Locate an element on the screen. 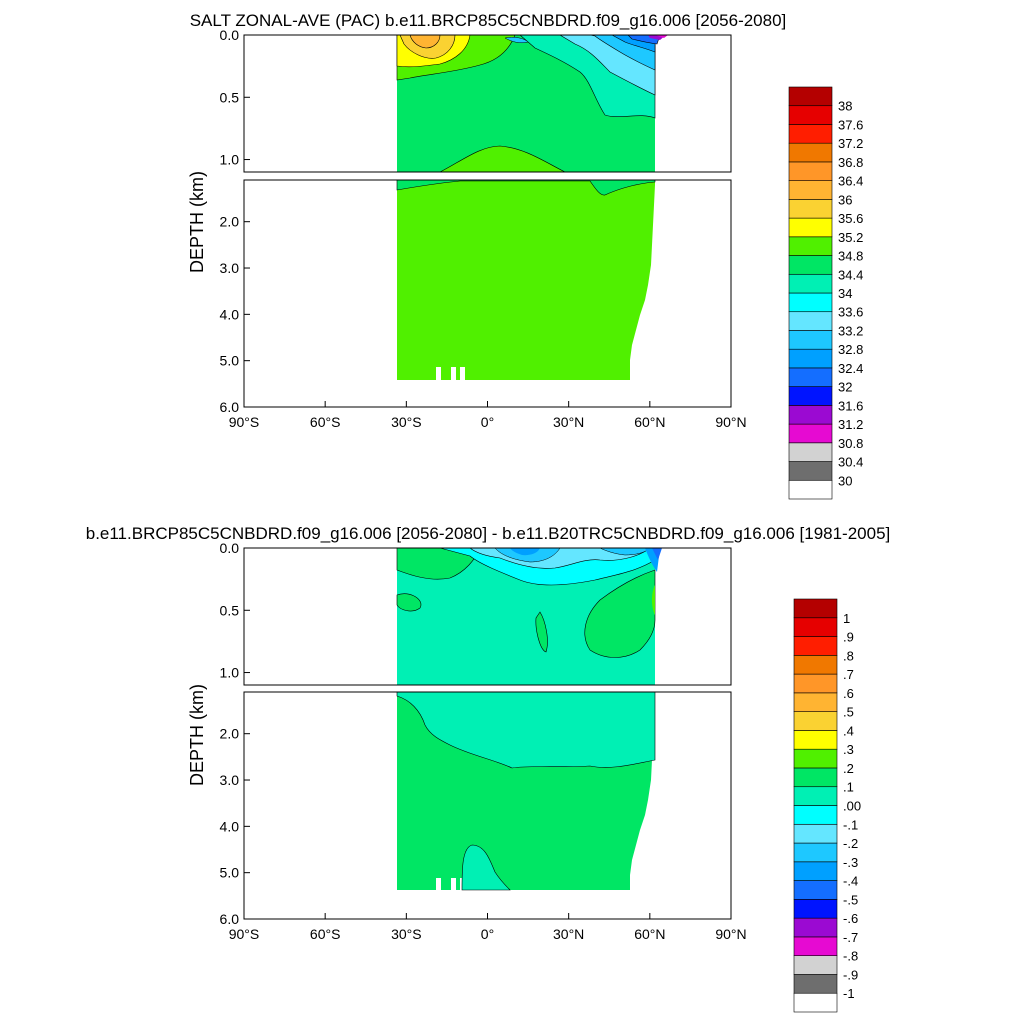  field-34_4-34_8-deep is located at coordinates (526, 280).